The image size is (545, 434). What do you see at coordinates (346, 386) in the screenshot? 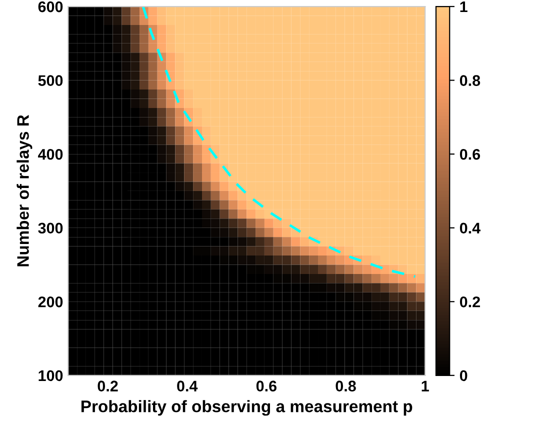
I see `x-tick-label: 0.8` at bounding box center [346, 386].